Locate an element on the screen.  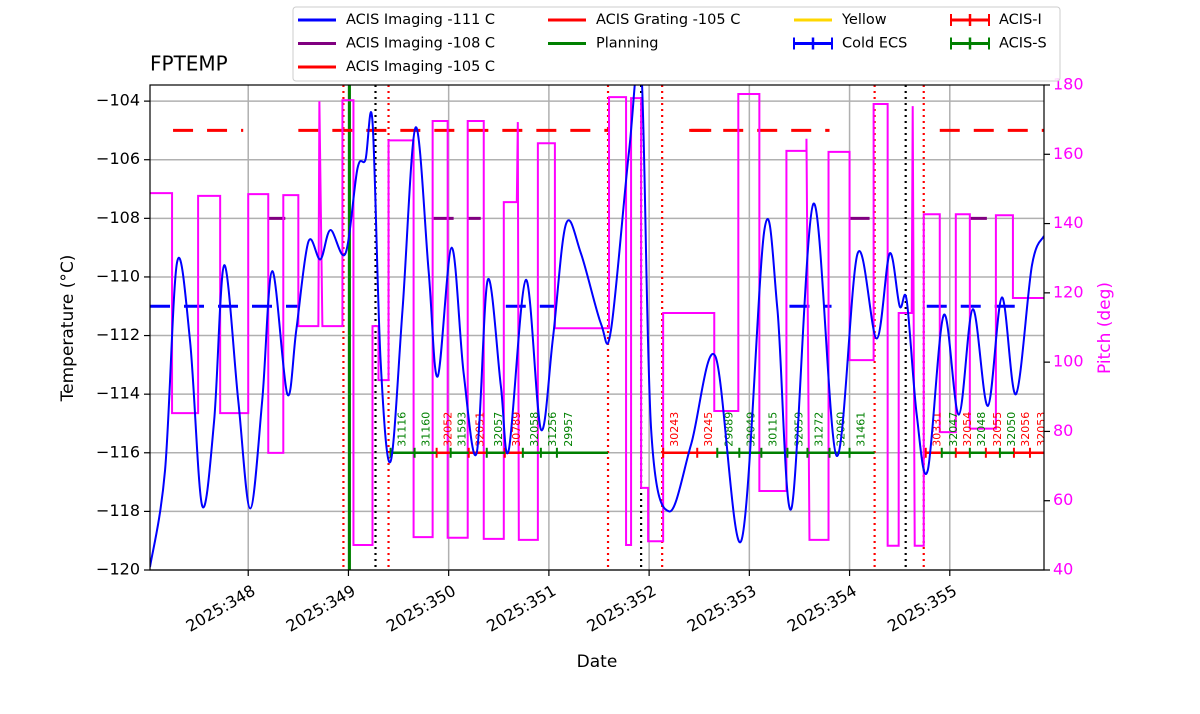
observation-label: 32058 is located at coordinates (534, 429).